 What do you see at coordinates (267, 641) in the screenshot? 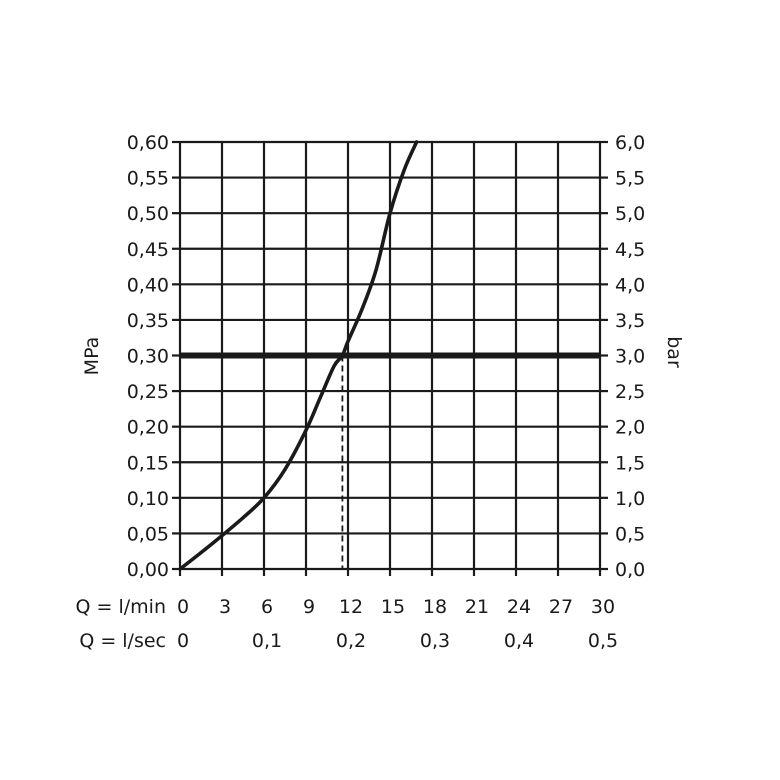
I see `x-tick-label-lsec: 0,1` at bounding box center [267, 641].